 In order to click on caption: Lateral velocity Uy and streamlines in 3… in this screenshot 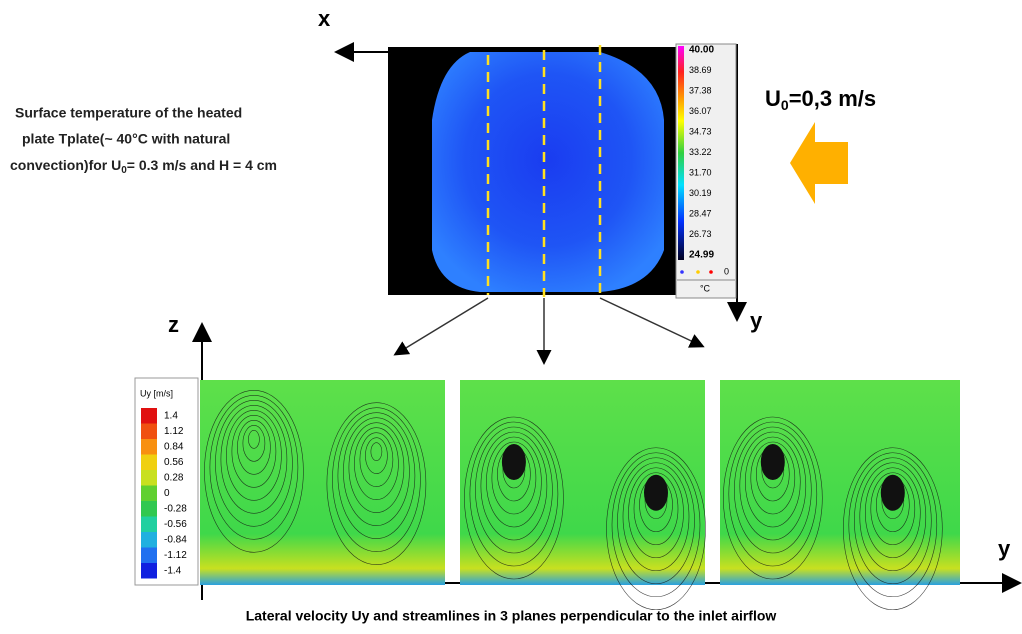, I will do `click(511, 616)`.